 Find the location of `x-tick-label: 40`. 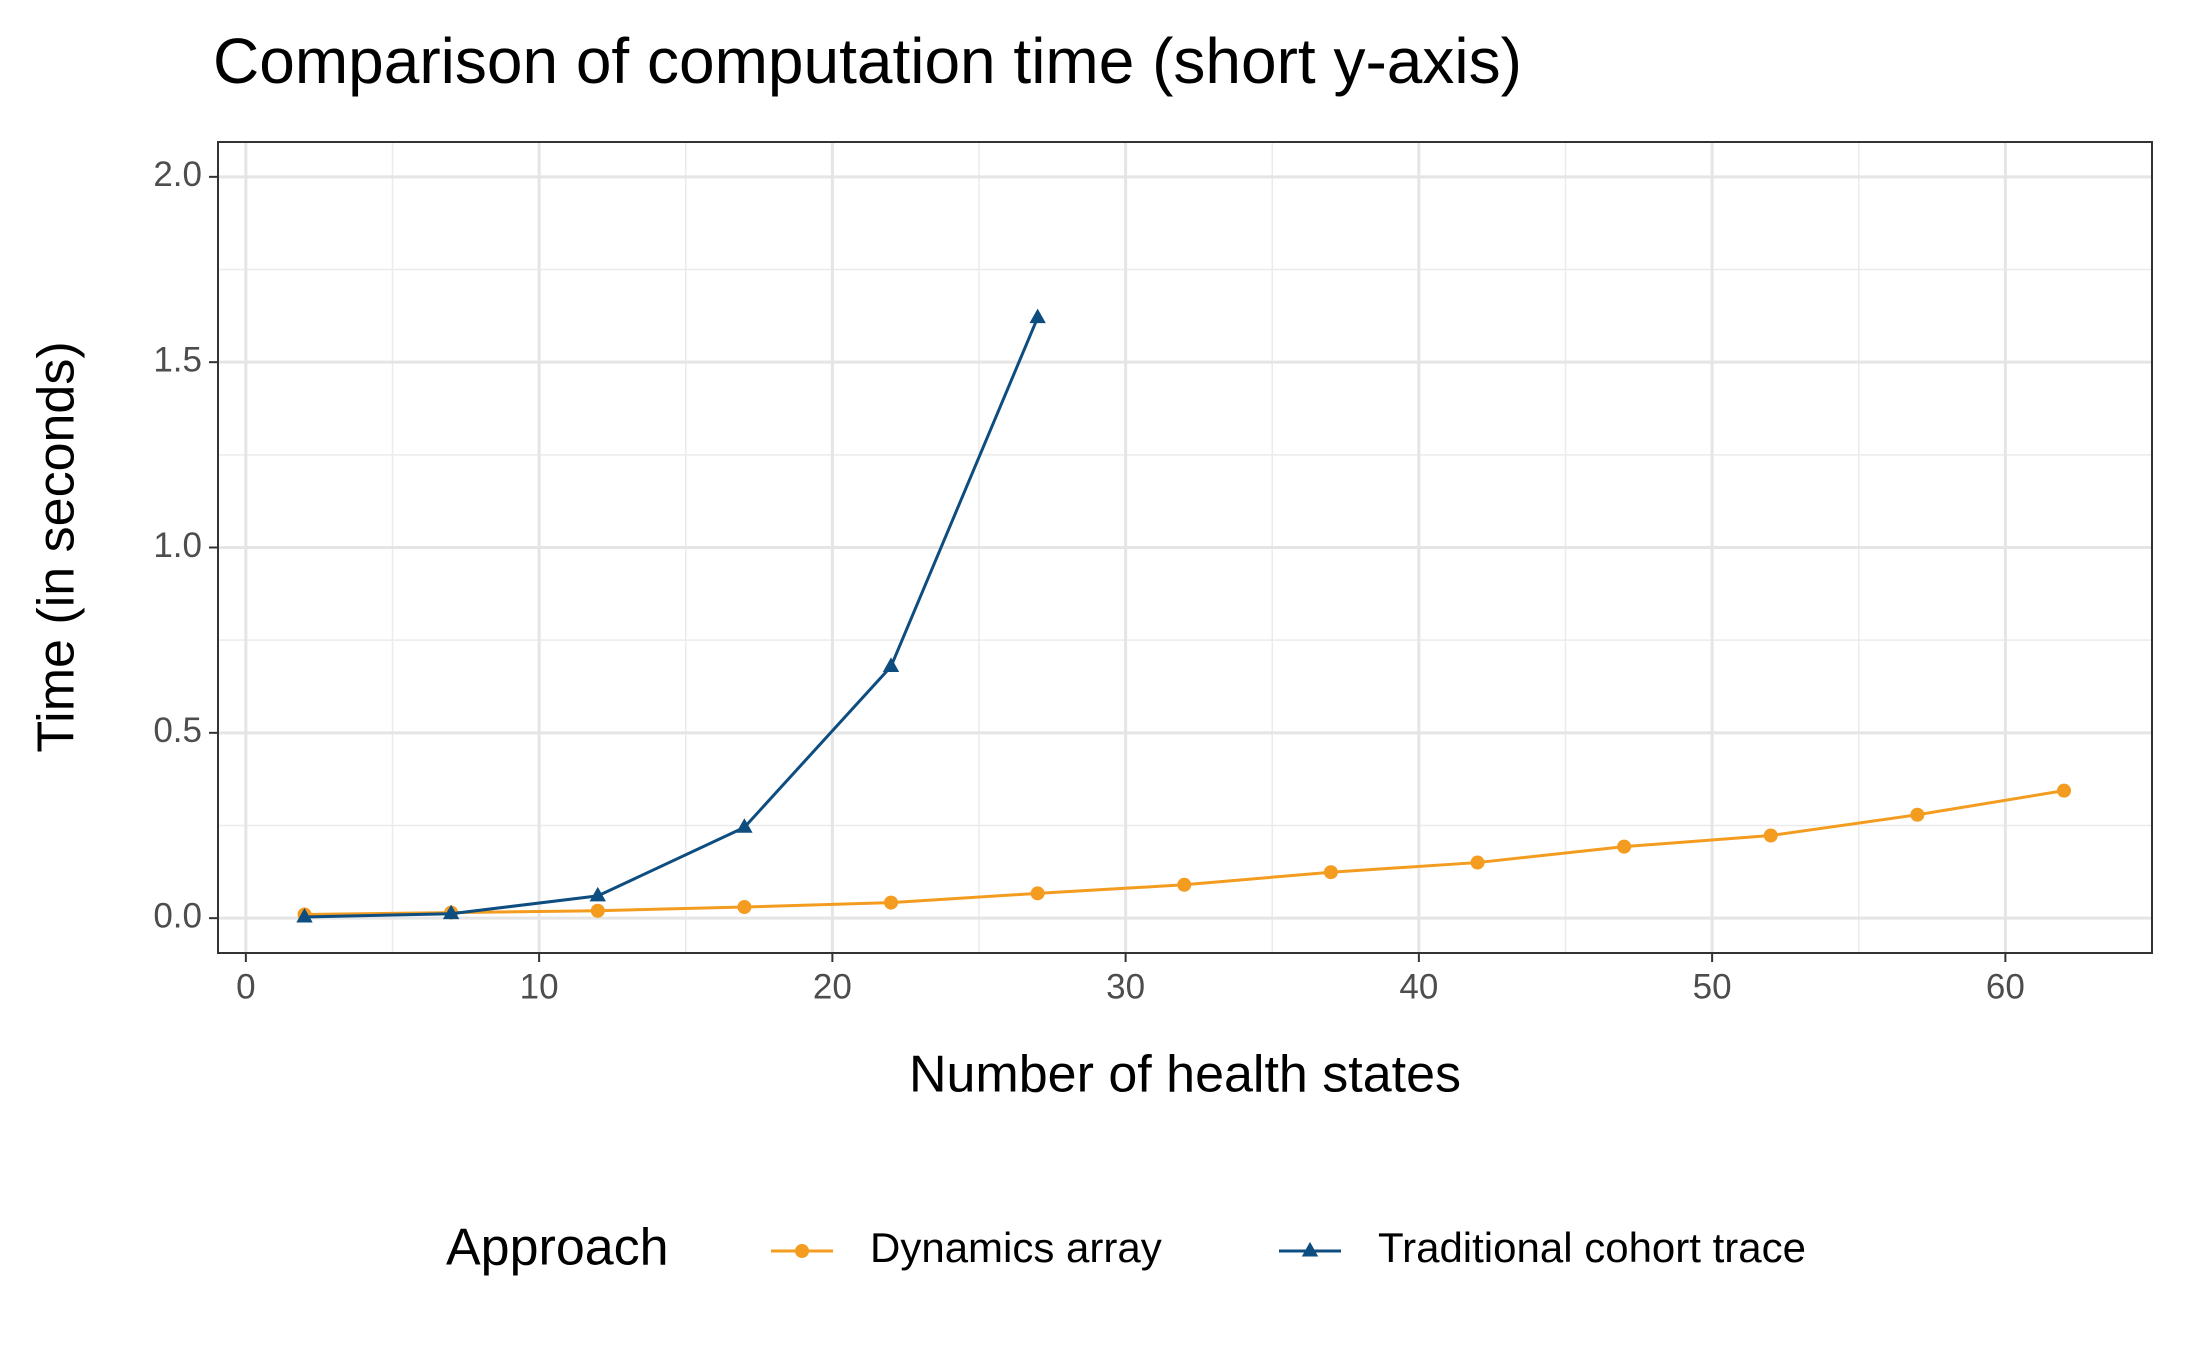

x-tick-label: 40 is located at coordinates (1418, 986).